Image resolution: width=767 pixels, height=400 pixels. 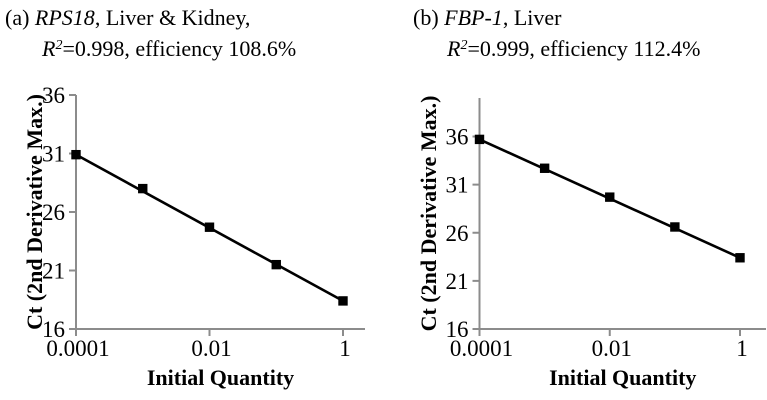 I want to click on stats-text: =0.999, efficiency 112.4%, so click(x=584, y=48).